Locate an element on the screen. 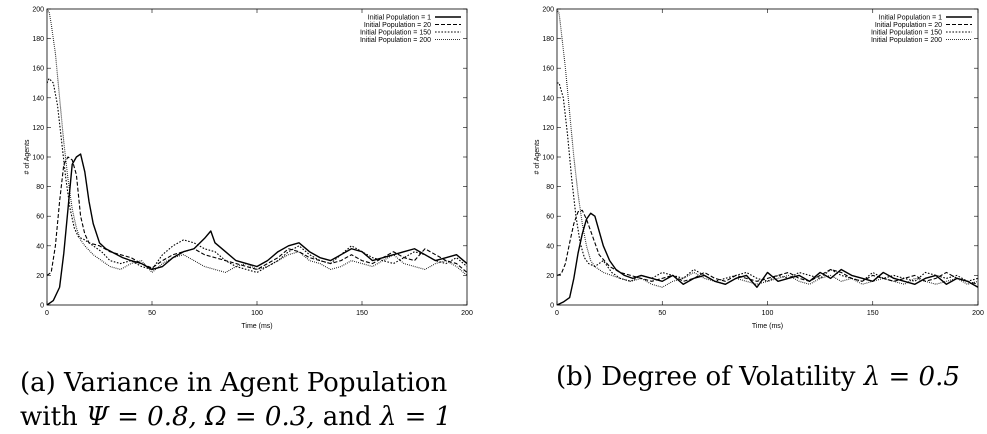  caption-a-with: with is located at coordinates (49, 417).